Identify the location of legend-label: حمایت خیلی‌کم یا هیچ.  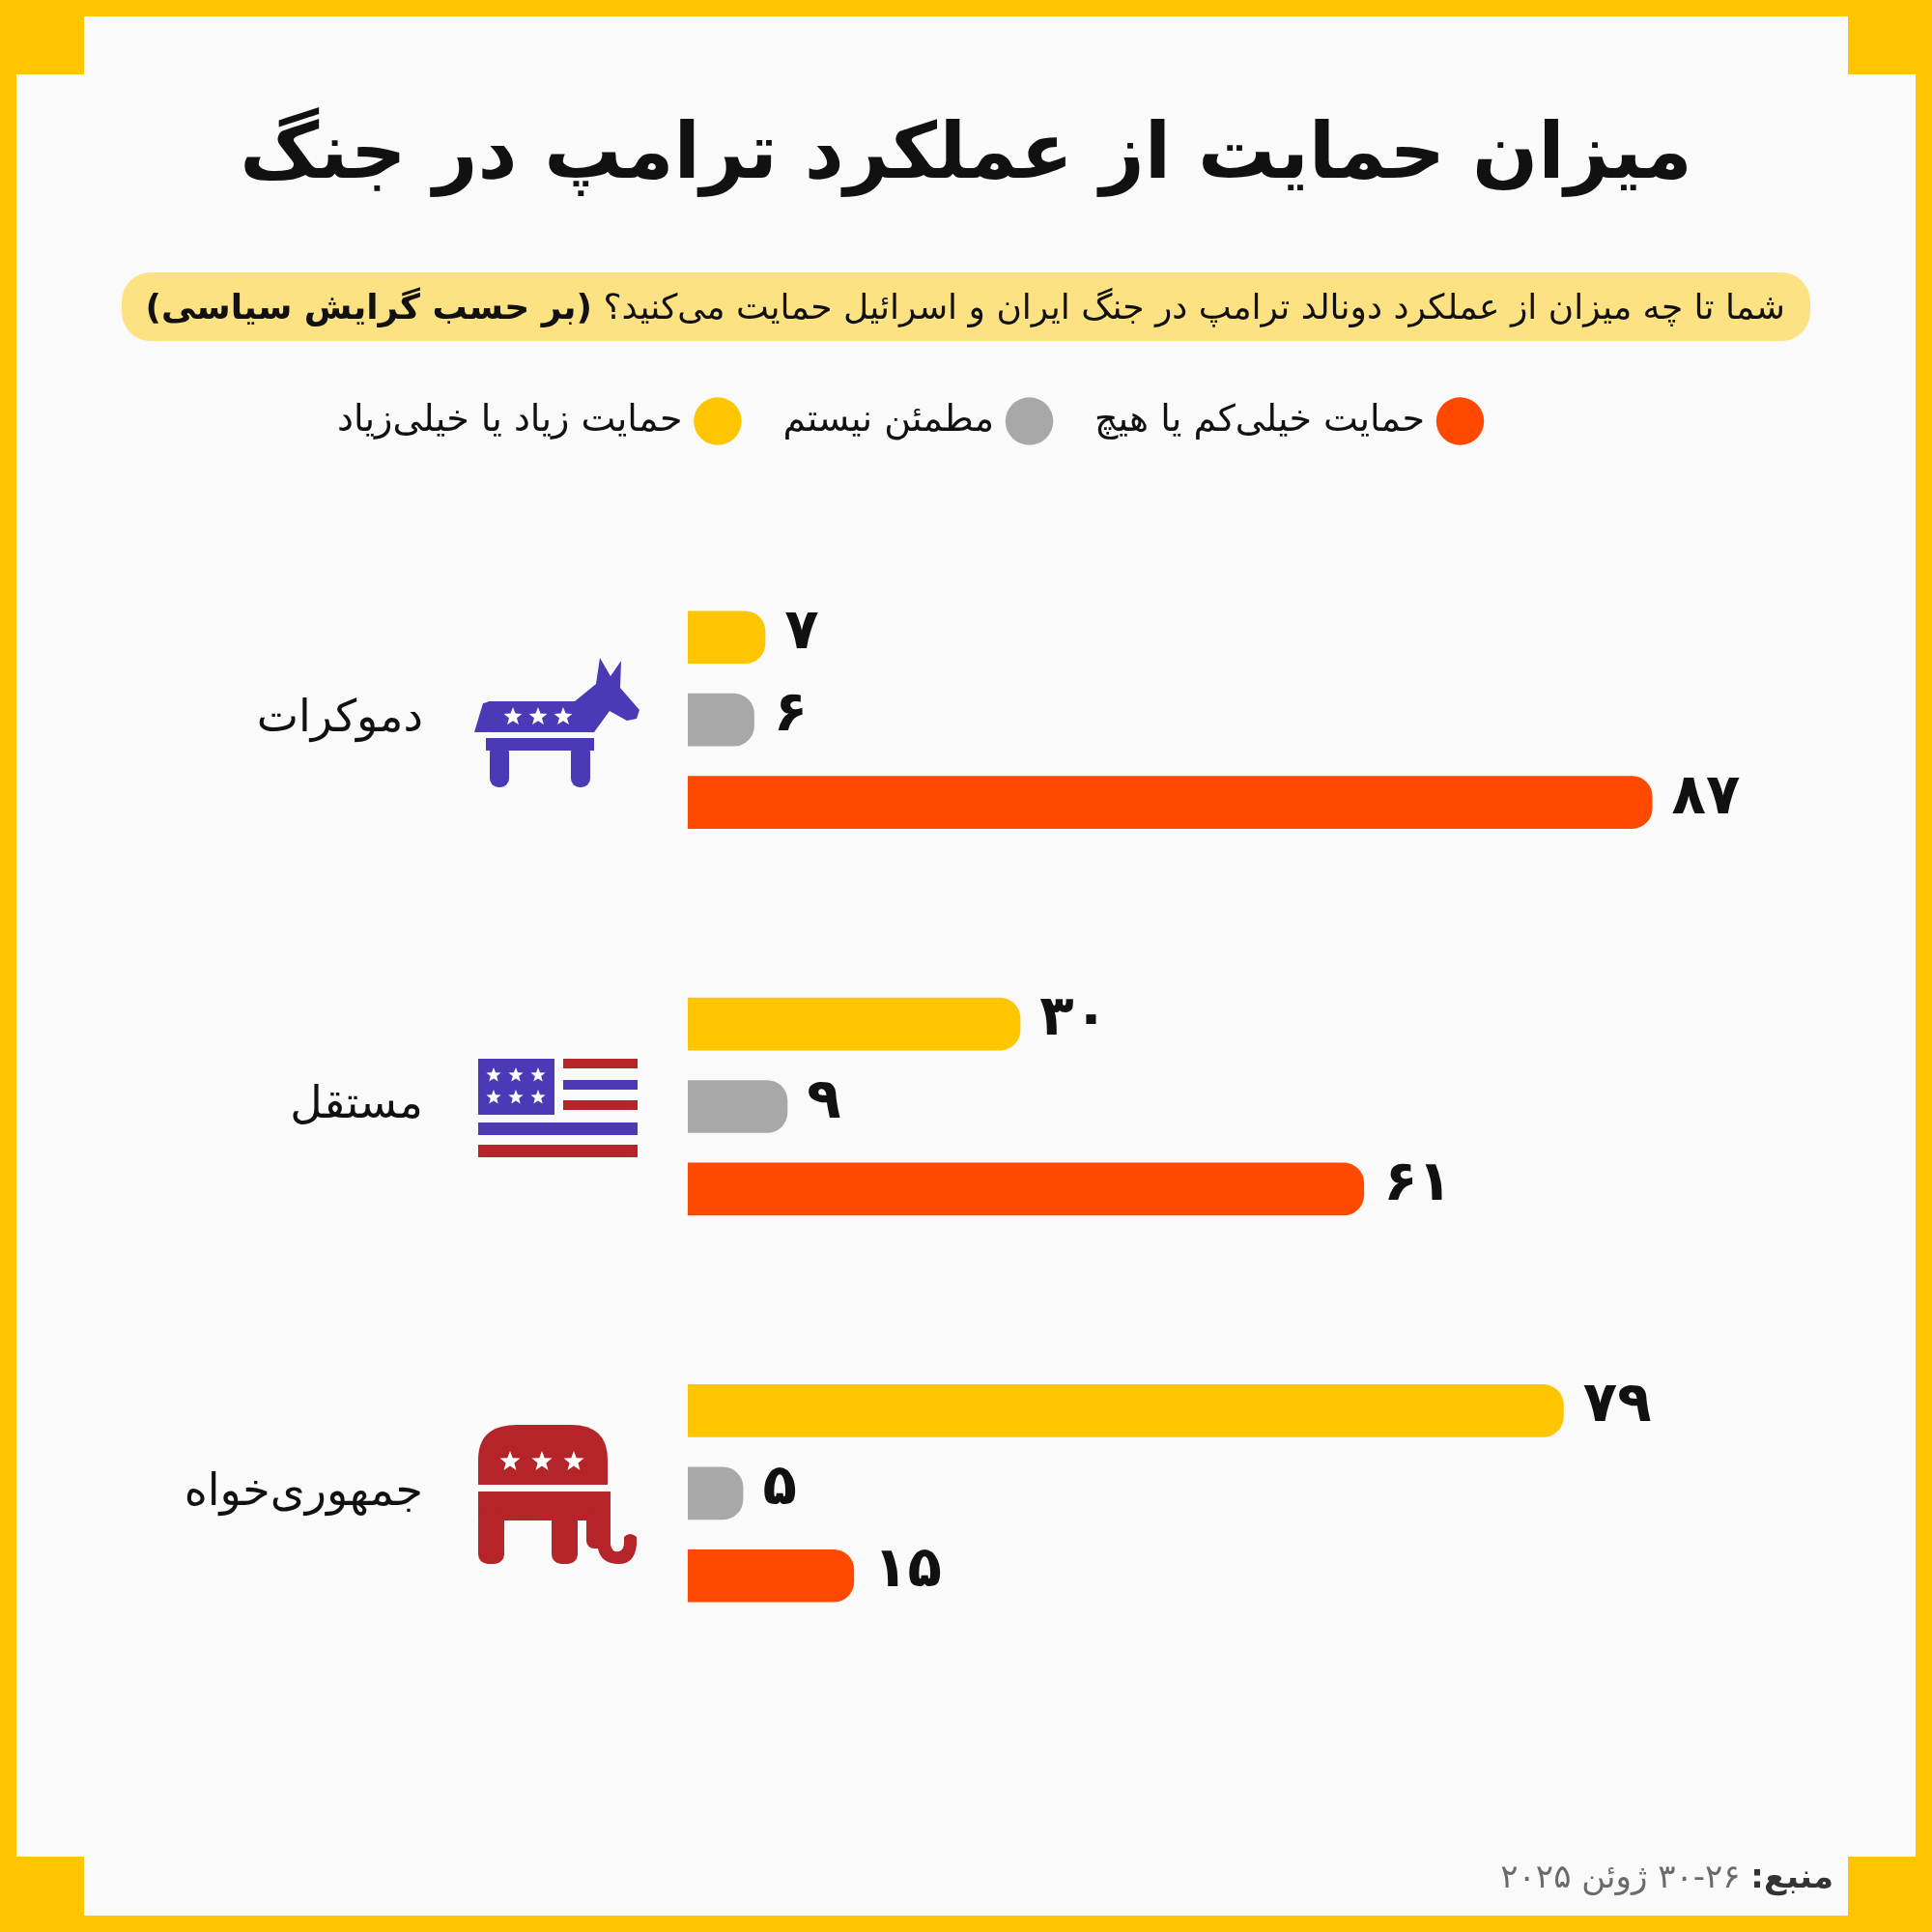
(1259, 418).